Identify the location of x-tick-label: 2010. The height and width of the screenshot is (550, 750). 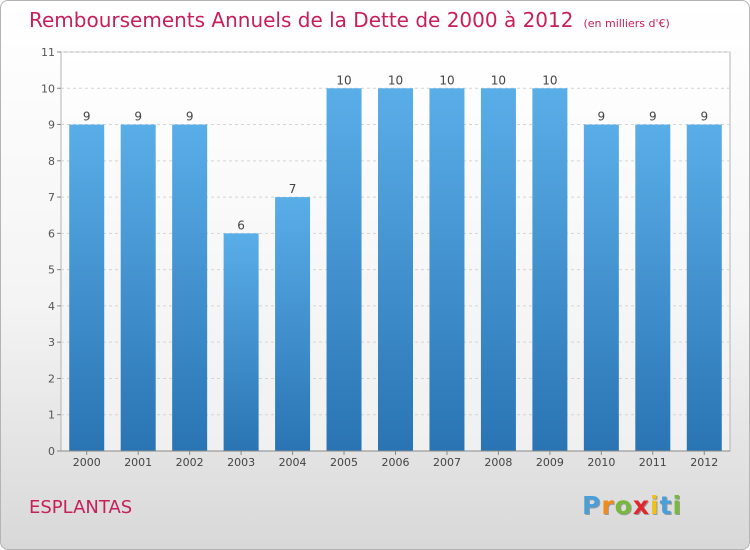
(601, 462).